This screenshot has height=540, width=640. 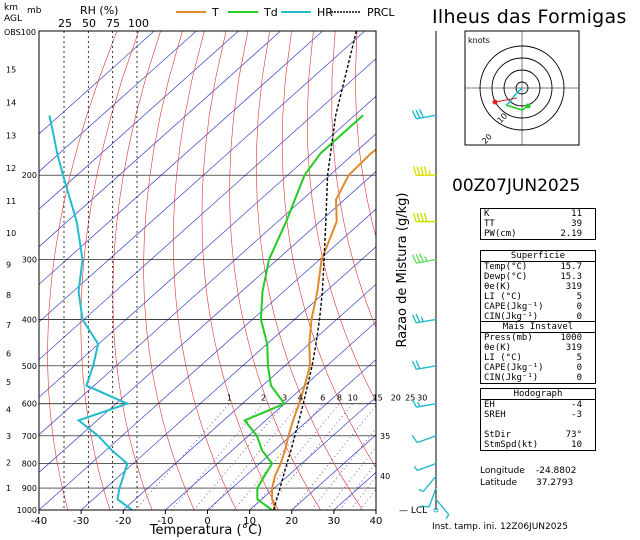 What do you see at coordinates (528, 106) in the screenshot?
I see `bunkers-marker` at bounding box center [528, 106].